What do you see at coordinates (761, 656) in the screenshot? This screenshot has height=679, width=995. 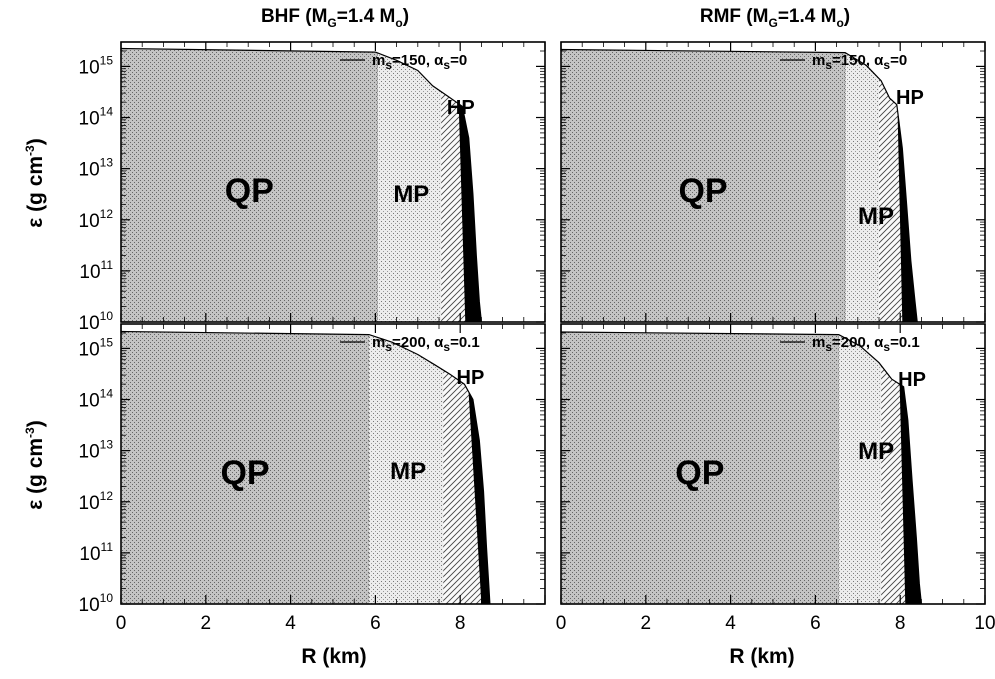 I see `x-axis-label-right: R (km)` at bounding box center [761, 656].